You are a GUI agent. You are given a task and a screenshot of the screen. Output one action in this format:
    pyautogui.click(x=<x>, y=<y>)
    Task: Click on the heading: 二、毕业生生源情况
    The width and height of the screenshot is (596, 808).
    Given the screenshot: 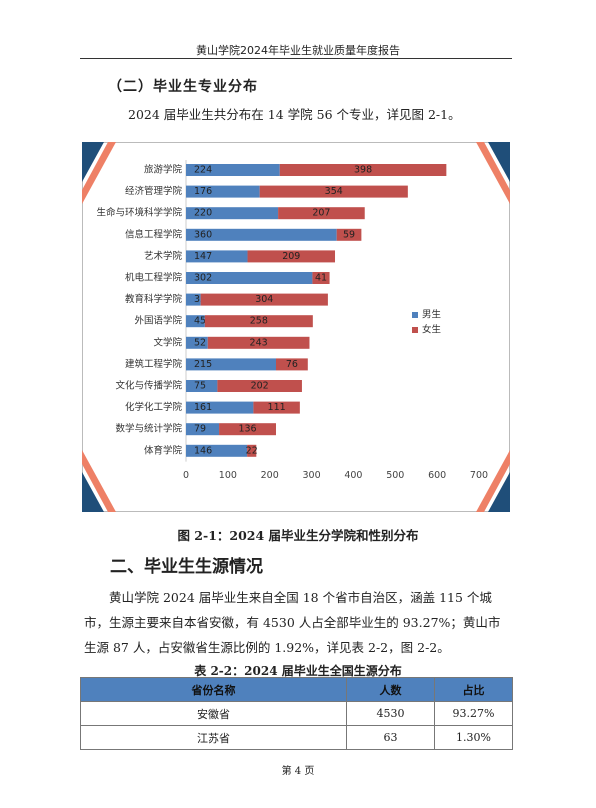 What is the action you would take?
    pyautogui.click(x=186, y=567)
    